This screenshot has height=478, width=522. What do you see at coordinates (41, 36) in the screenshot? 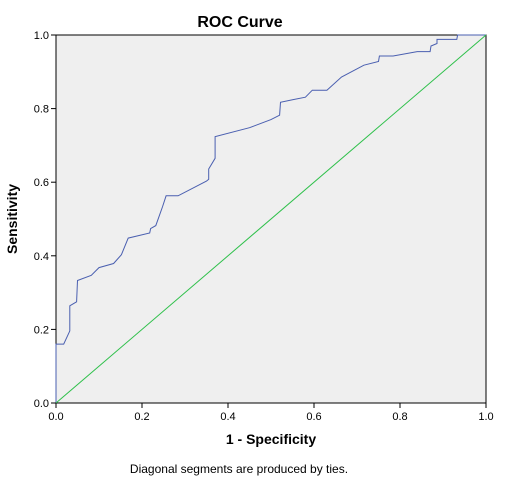
I see `y-tick-label: 1.0` at bounding box center [41, 36].